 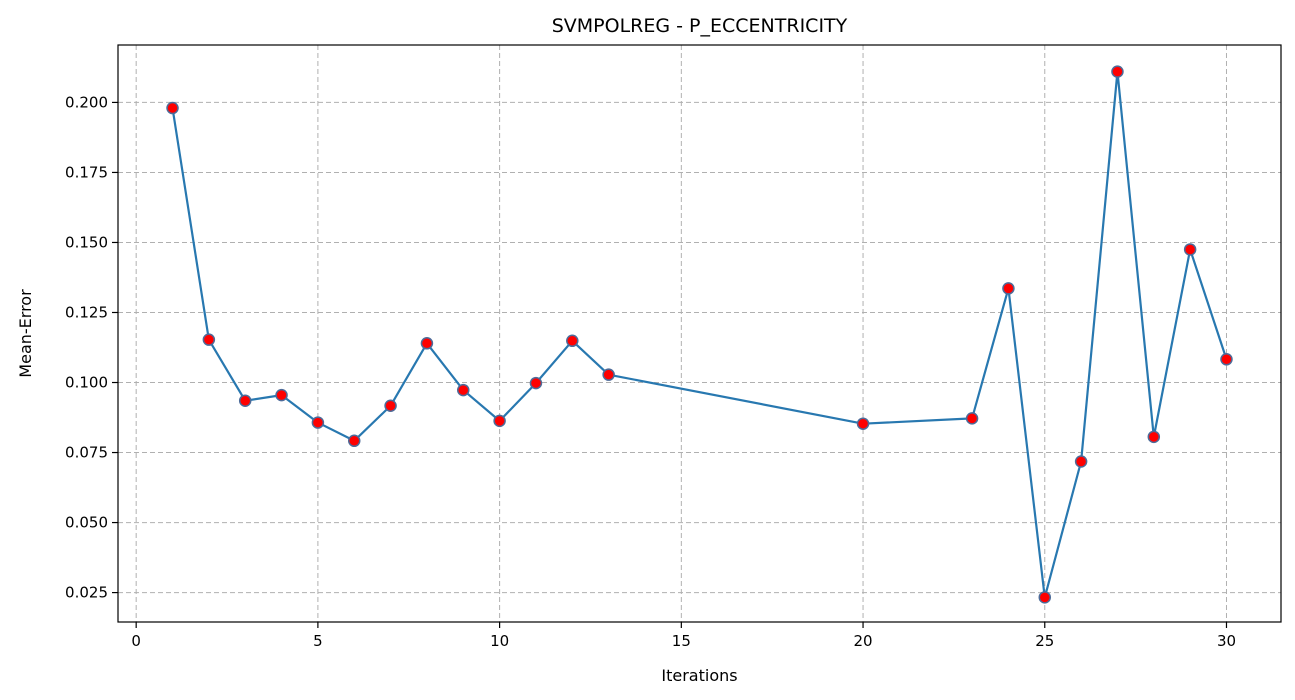 I want to click on y-tick-label: 0.200, so click(x=86, y=102).